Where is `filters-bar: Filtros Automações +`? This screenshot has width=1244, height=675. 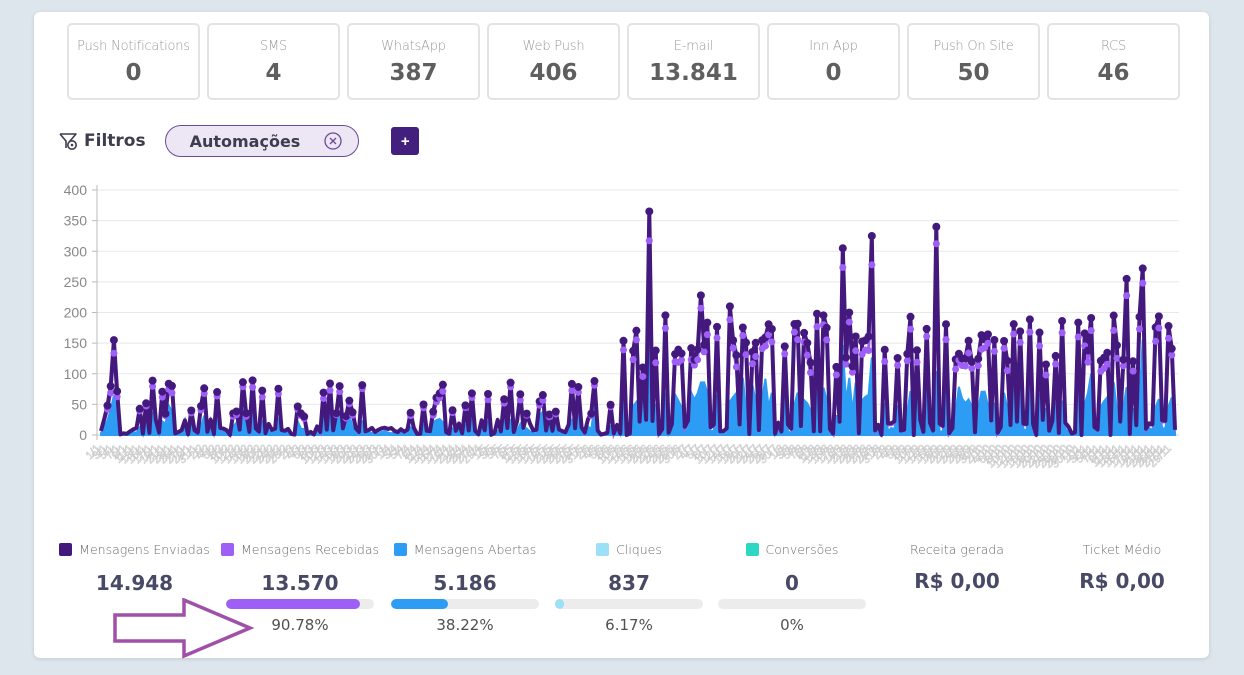 filters-bar: Filtros Automações + is located at coordinates (239, 141).